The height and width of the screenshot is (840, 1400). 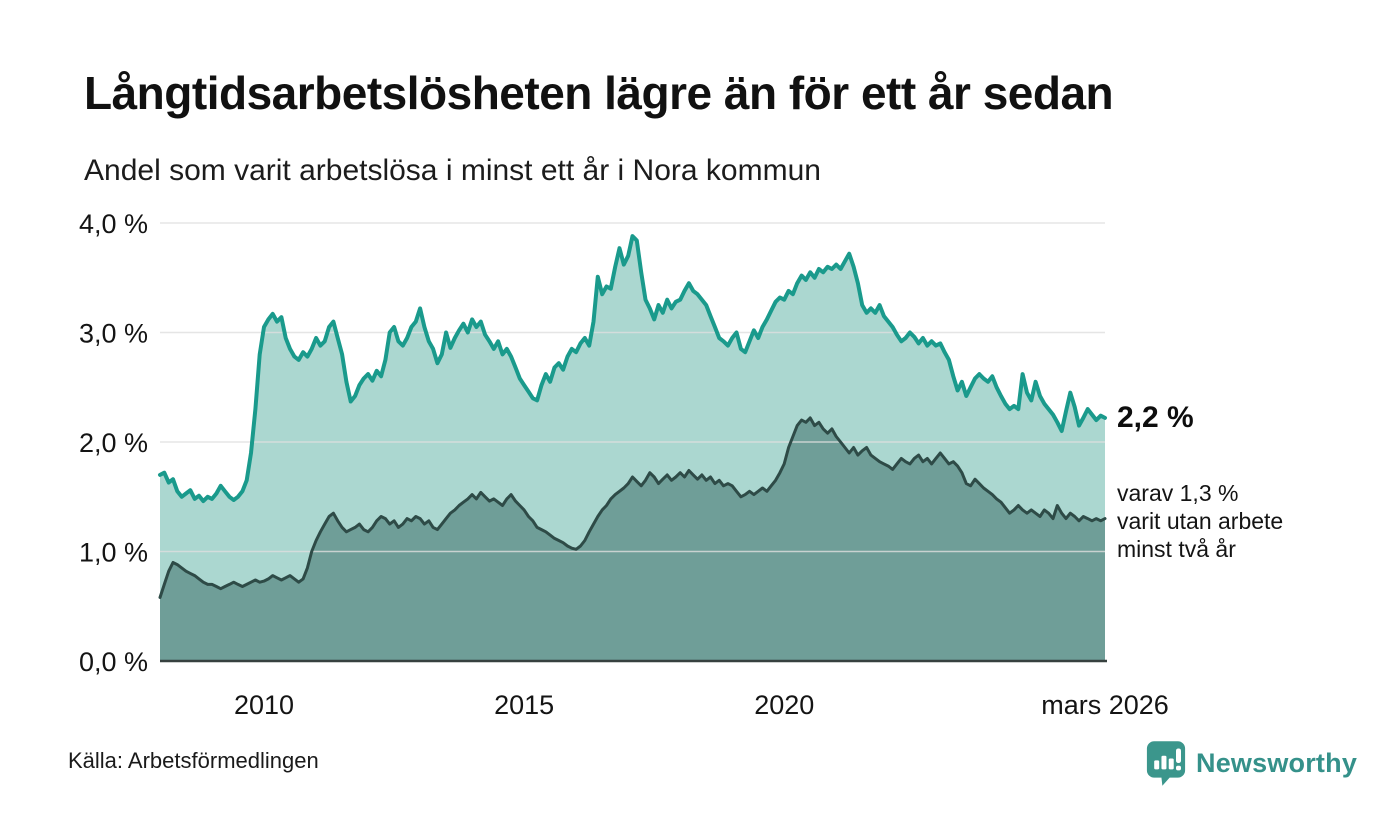 What do you see at coordinates (524, 705) in the screenshot?
I see `x-tick-label: 2015` at bounding box center [524, 705].